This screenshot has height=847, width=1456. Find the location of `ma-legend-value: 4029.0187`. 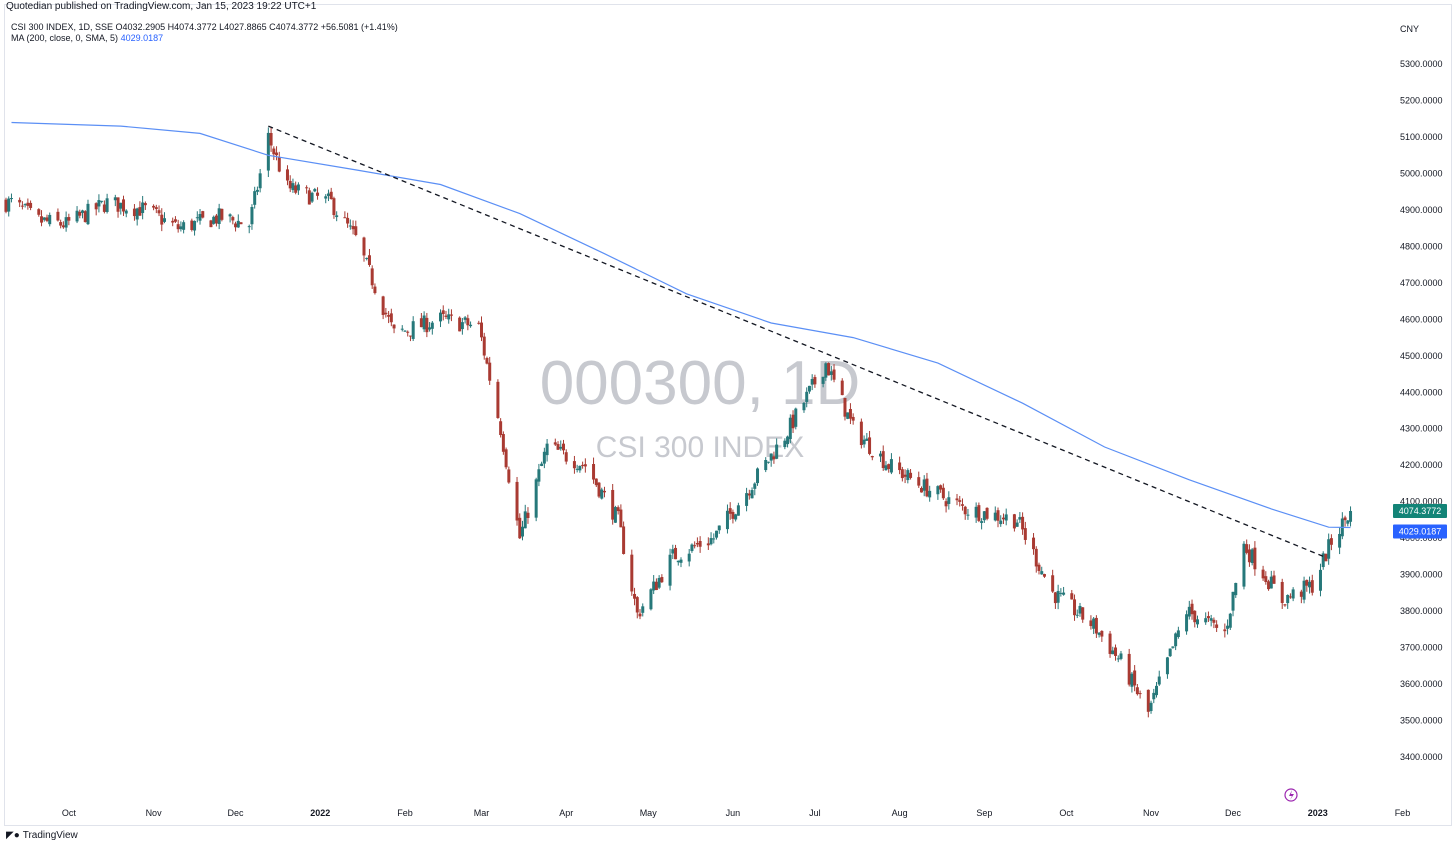

ma-legend-value: 4029.0187 is located at coordinates (142, 38).